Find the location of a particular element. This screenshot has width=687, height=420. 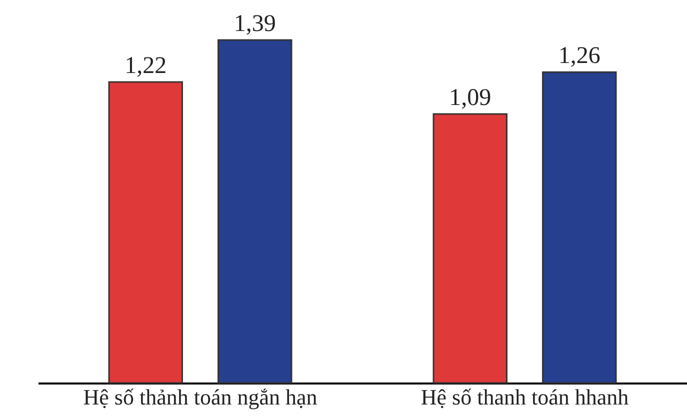

x-tick-label: Hệ số thanh toán hhanh is located at coordinates (524, 397).